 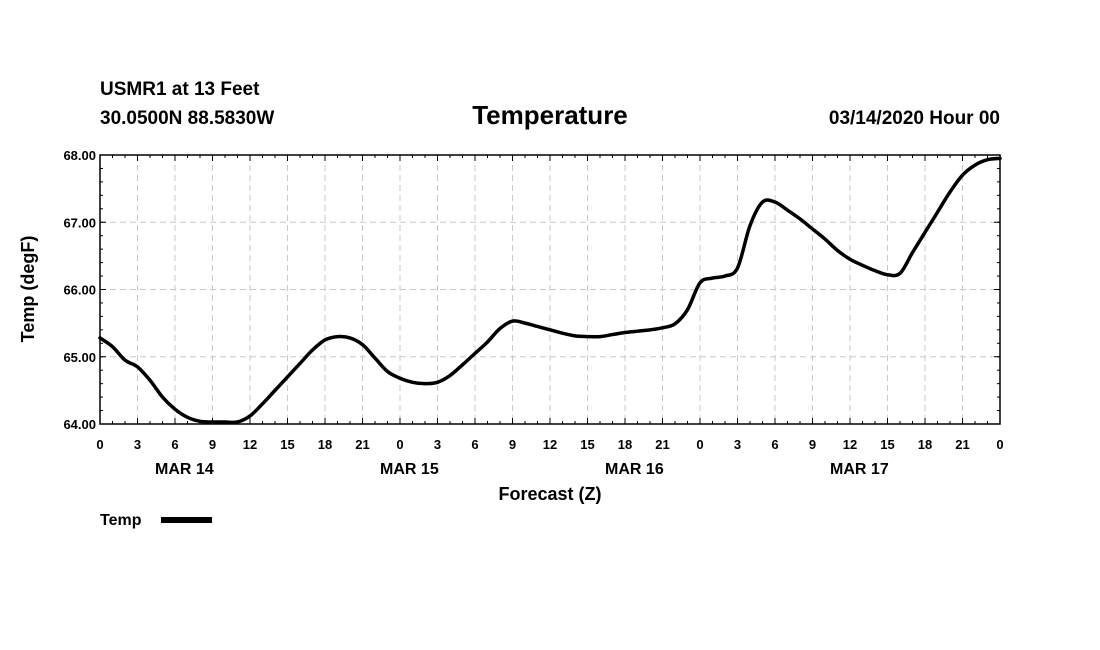 I want to click on datetime-label: 03/14/2020 Hour 00, so click(x=914, y=118).